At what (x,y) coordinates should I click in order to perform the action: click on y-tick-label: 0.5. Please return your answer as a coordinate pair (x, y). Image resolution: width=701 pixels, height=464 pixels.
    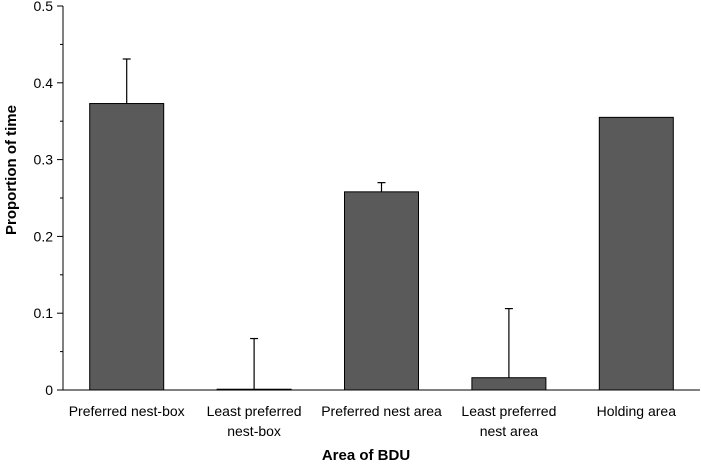
    Looking at the image, I should click on (44, 7).